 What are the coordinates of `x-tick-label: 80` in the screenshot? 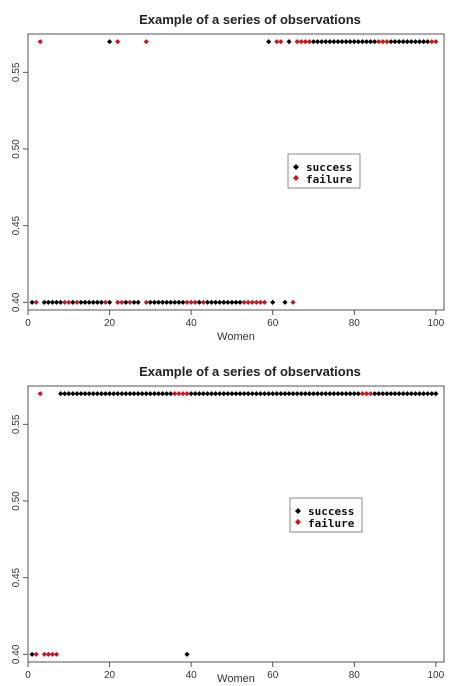 It's located at (355, 675).